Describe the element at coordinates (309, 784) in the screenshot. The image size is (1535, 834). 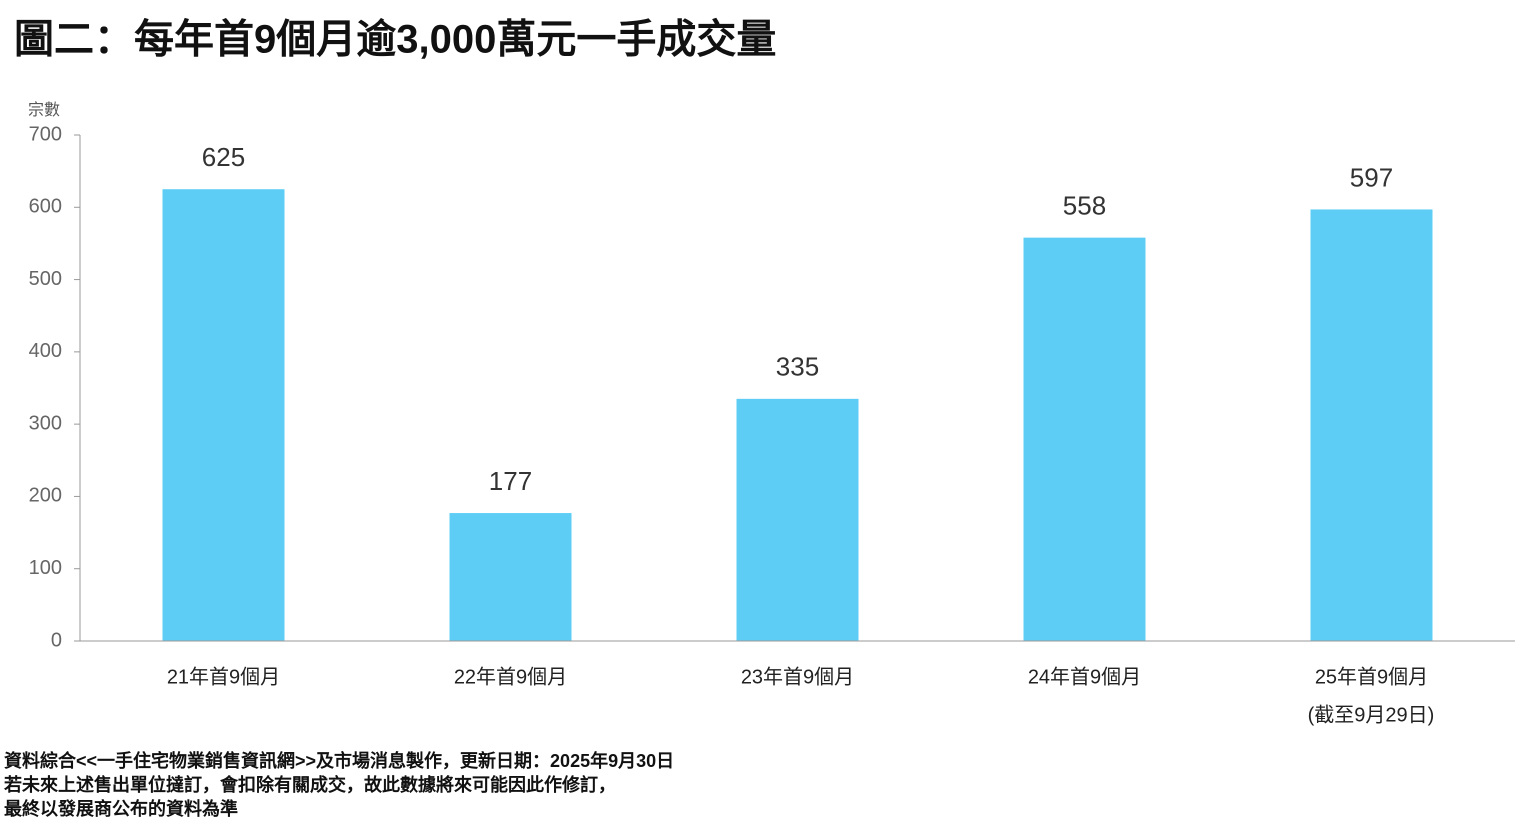
I see `footnote: 若未來上述售出單位撻訂，會扣除有關成交，故此數據將來可能因此作修訂，` at that location.